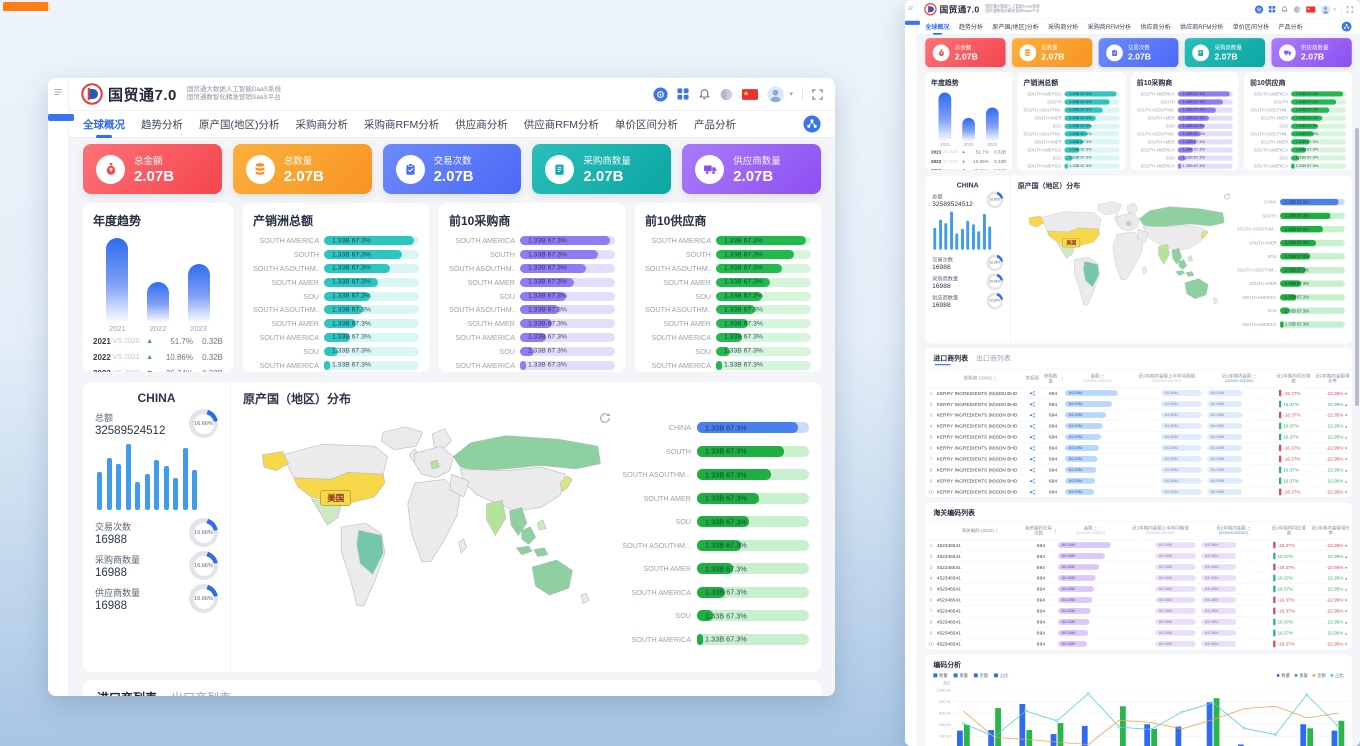 Image resolution: width=1360 pixels, height=746 pixels. What do you see at coordinates (1283, 675) in the screenshot?
I see `legend-series-item: 数量` at bounding box center [1283, 675].